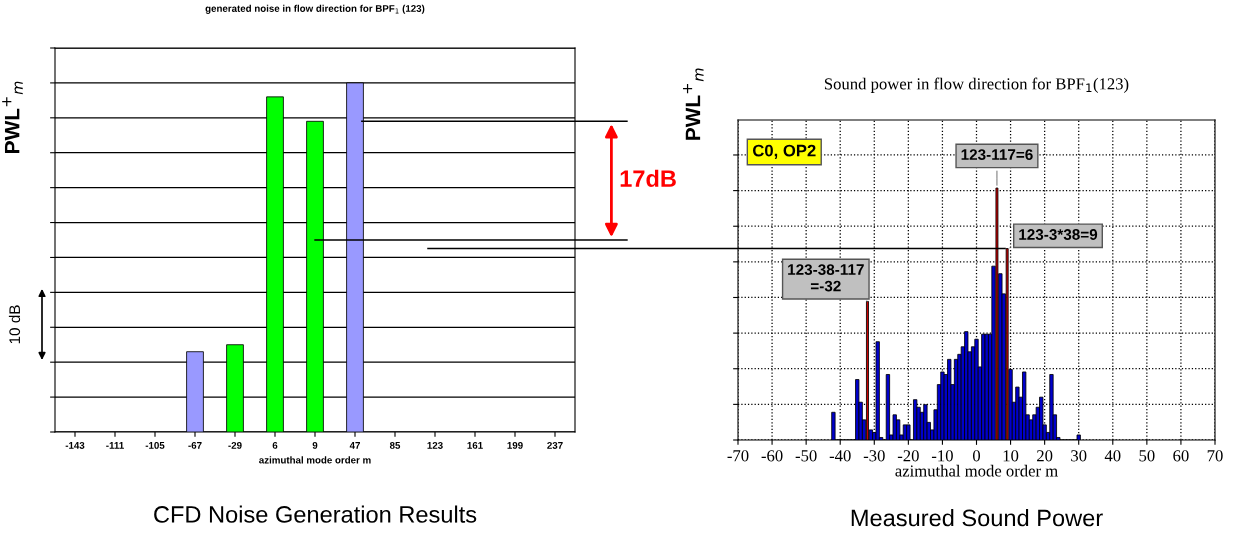 This screenshot has height=539, width=1233. Describe the element at coordinates (942, 456) in the screenshot. I see `x-tick-label: -10` at that location.